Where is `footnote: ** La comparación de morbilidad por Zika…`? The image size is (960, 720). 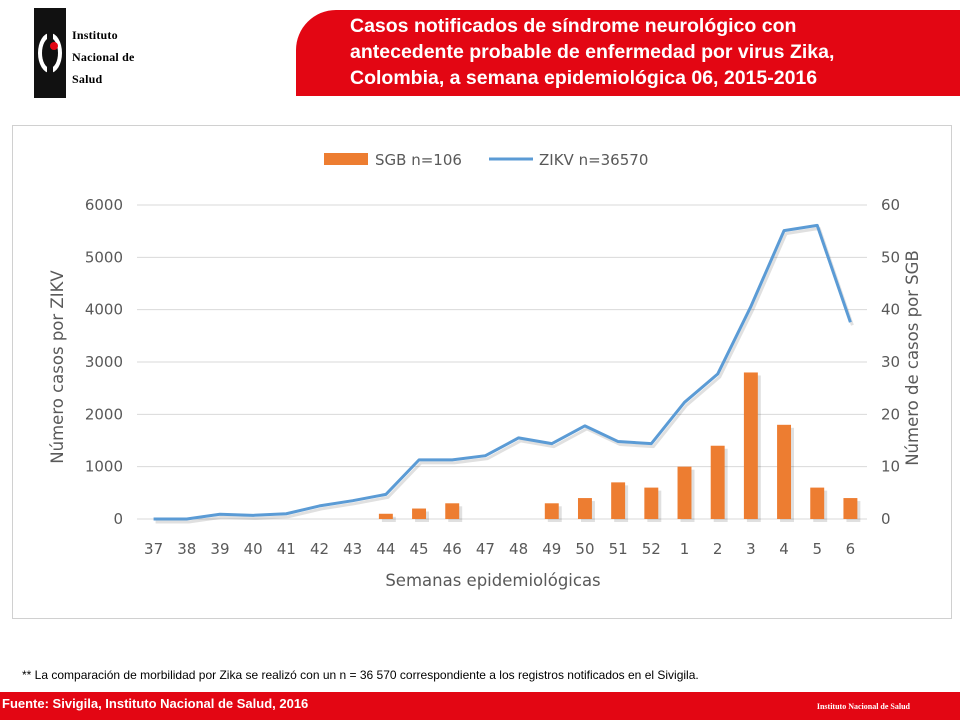
footnote: ** La comparación de morbilidad por Zika… is located at coordinates (360, 675).